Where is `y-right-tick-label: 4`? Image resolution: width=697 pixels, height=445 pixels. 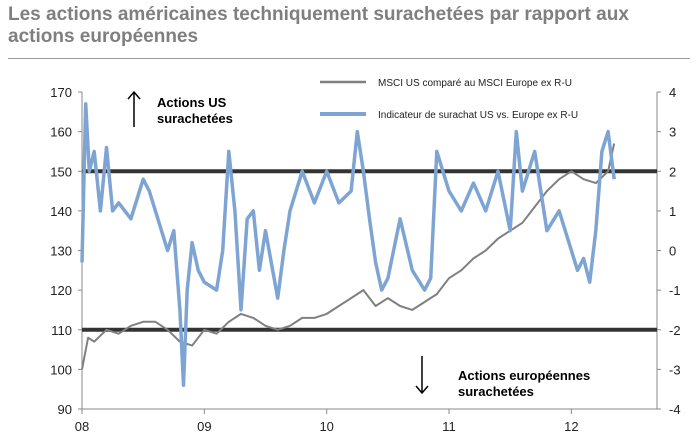 y-right-tick-label: 4 is located at coordinates (672, 92).